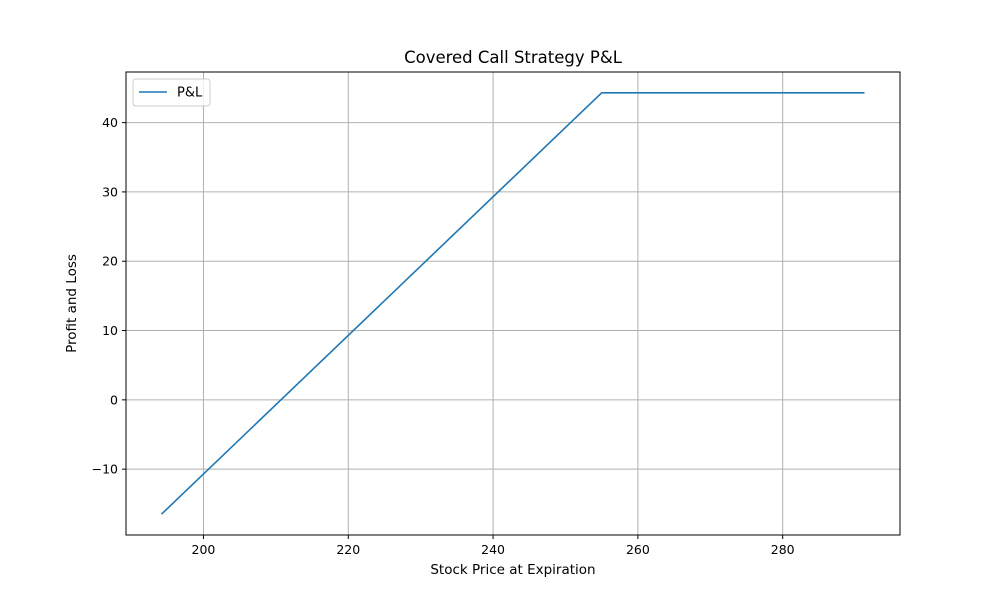 The image size is (1000, 600). I want to click on y-axis-label: Profit and Loss, so click(72, 303).